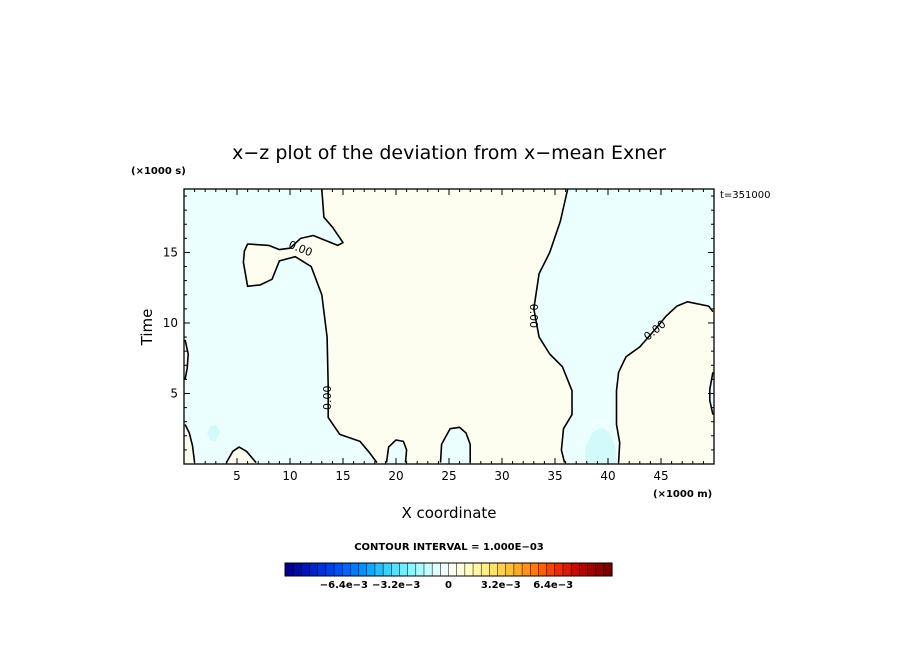 This screenshot has width=904, height=654. Describe the element at coordinates (607, 476) in the screenshot. I see `x-tick-label: 40` at that location.